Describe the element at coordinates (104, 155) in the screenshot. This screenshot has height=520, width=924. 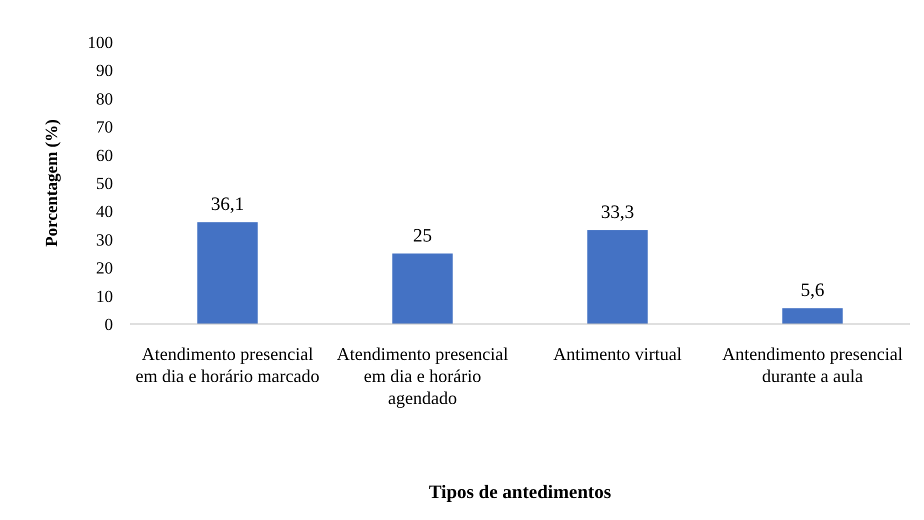
I see `y-tick-label: 60` at that location.